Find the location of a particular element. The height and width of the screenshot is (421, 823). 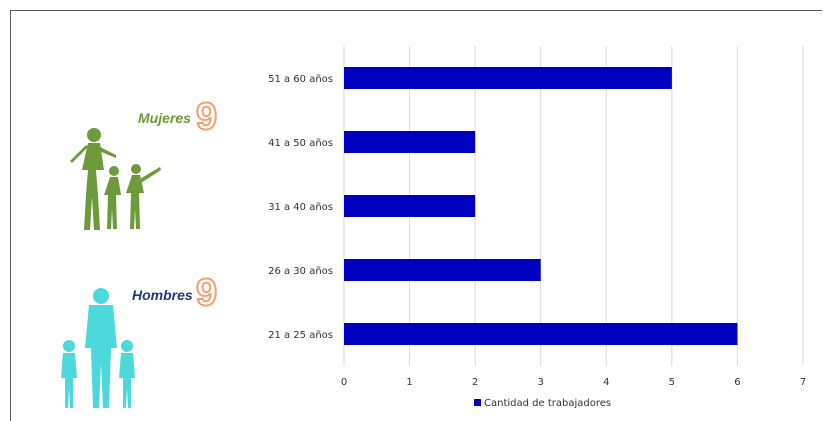

women-count: 9 is located at coordinates (206, 117).